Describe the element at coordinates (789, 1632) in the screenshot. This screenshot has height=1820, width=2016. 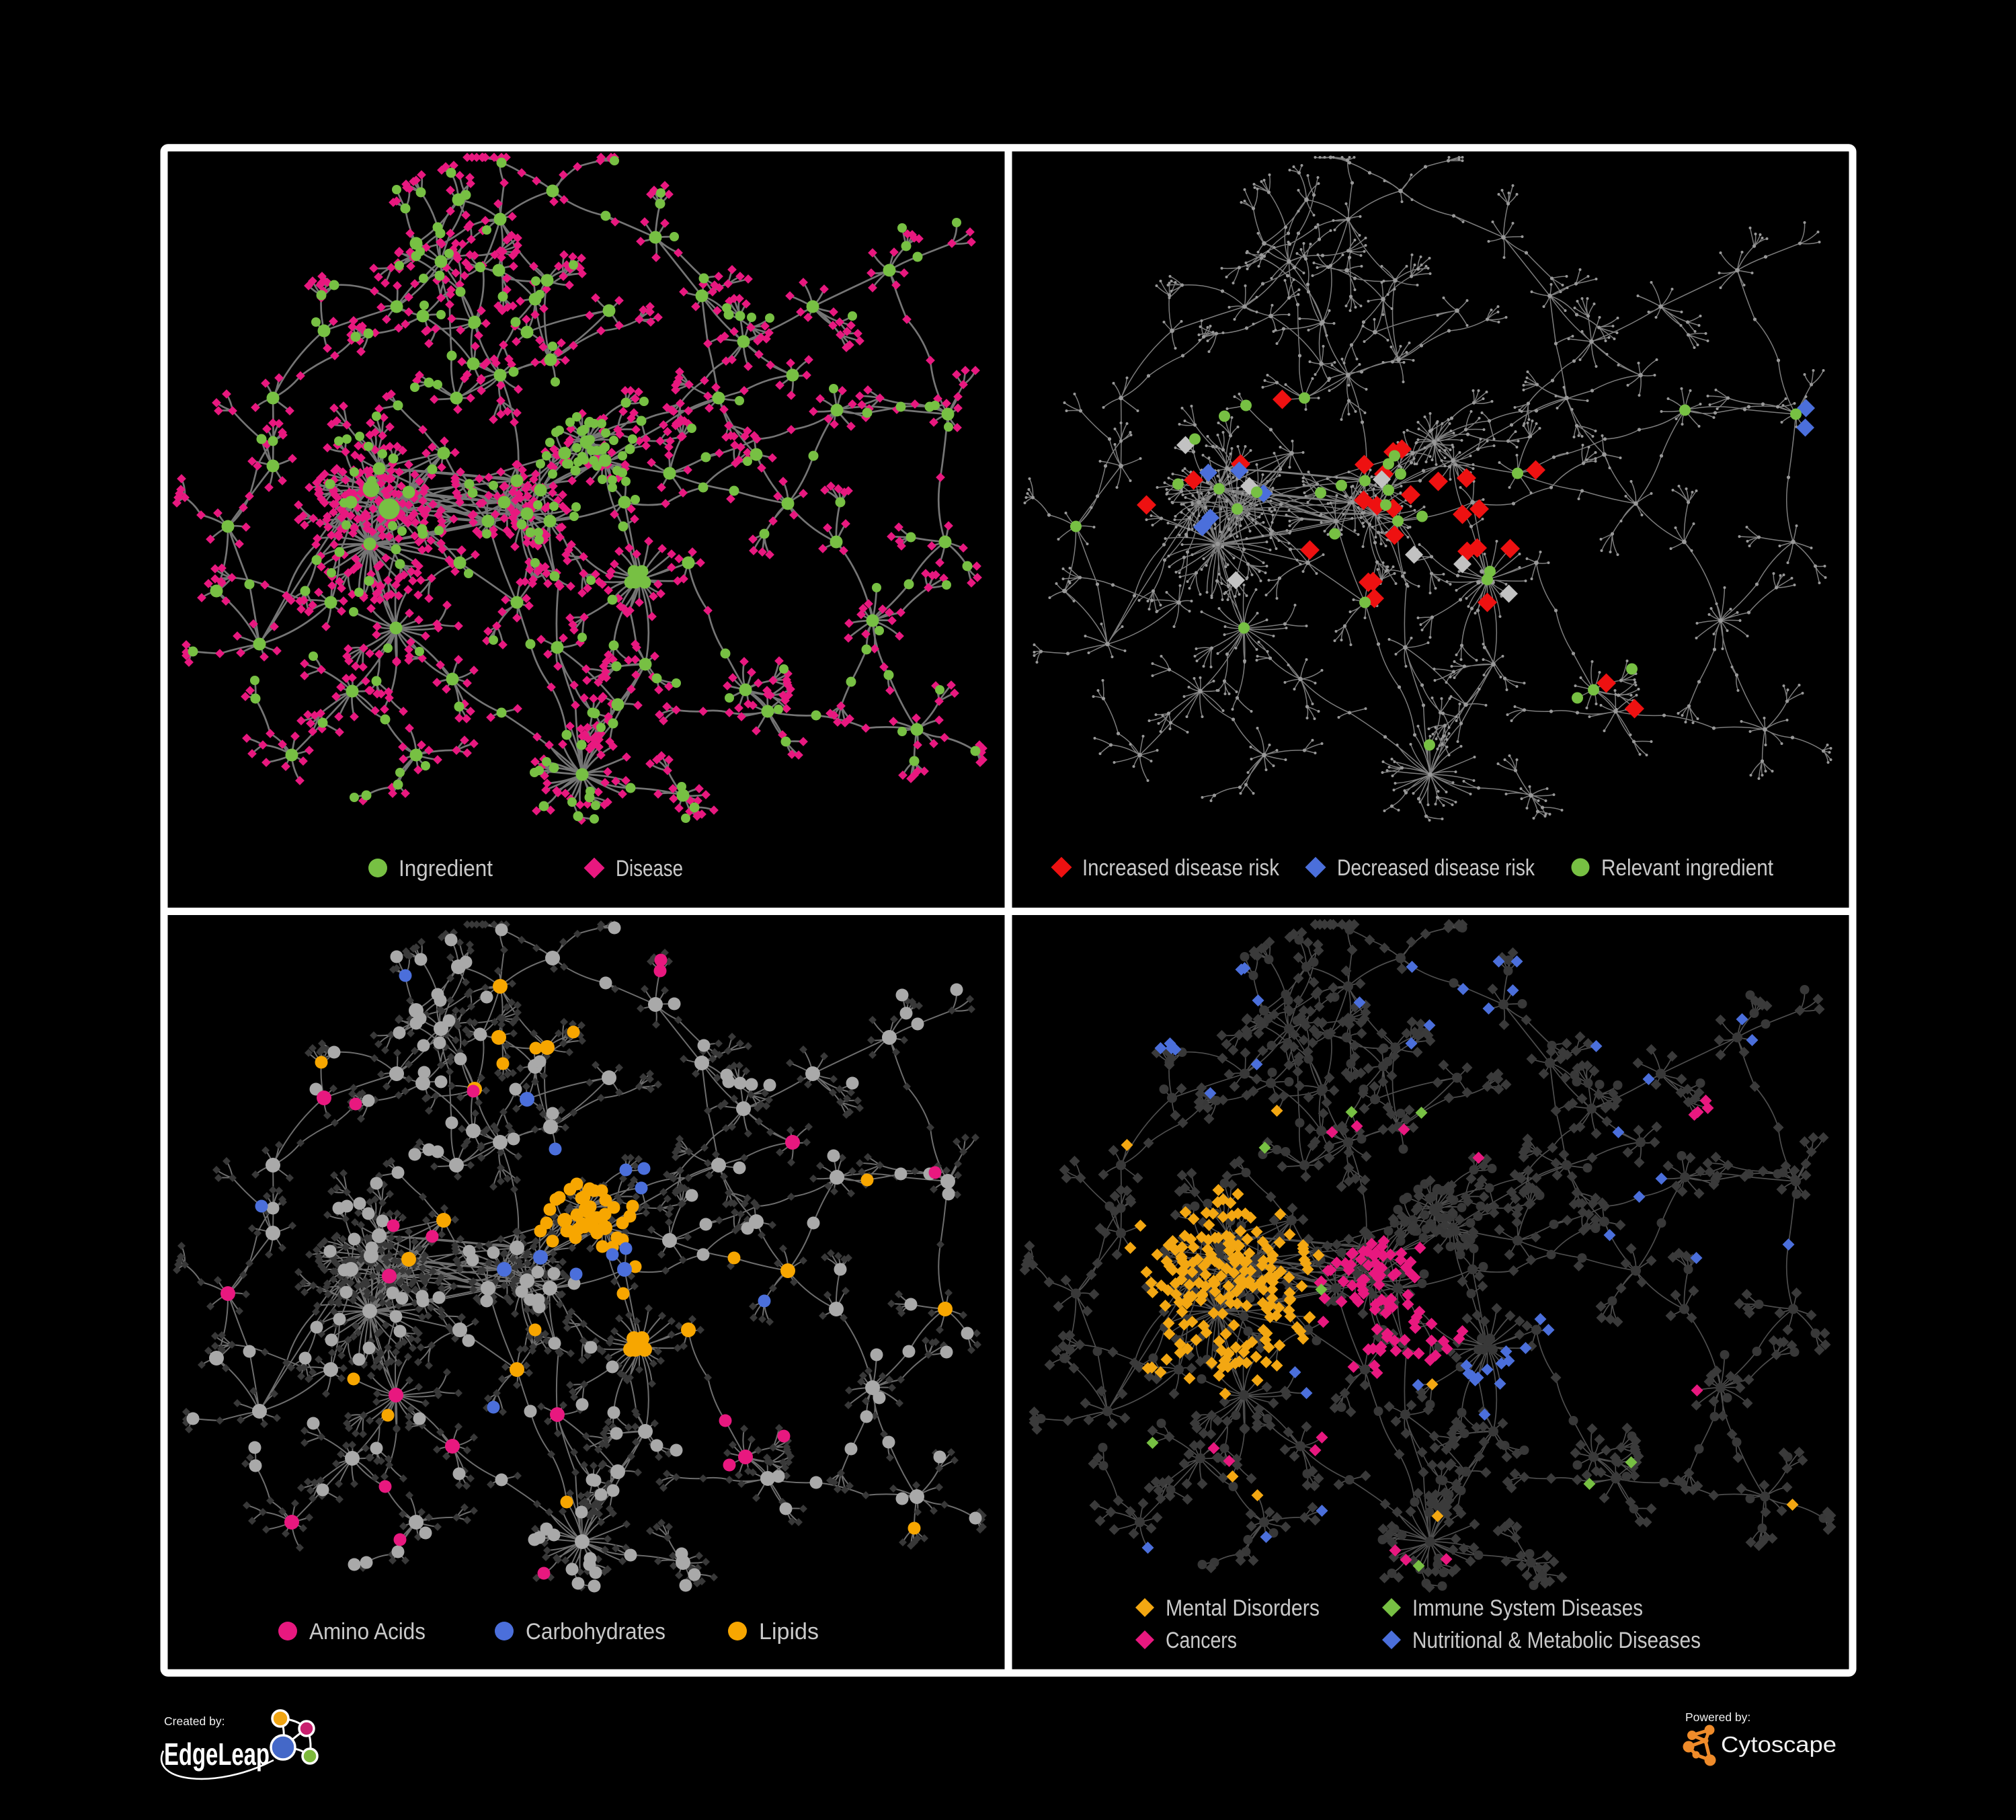
I see `svg-text: Lipids` at that location.